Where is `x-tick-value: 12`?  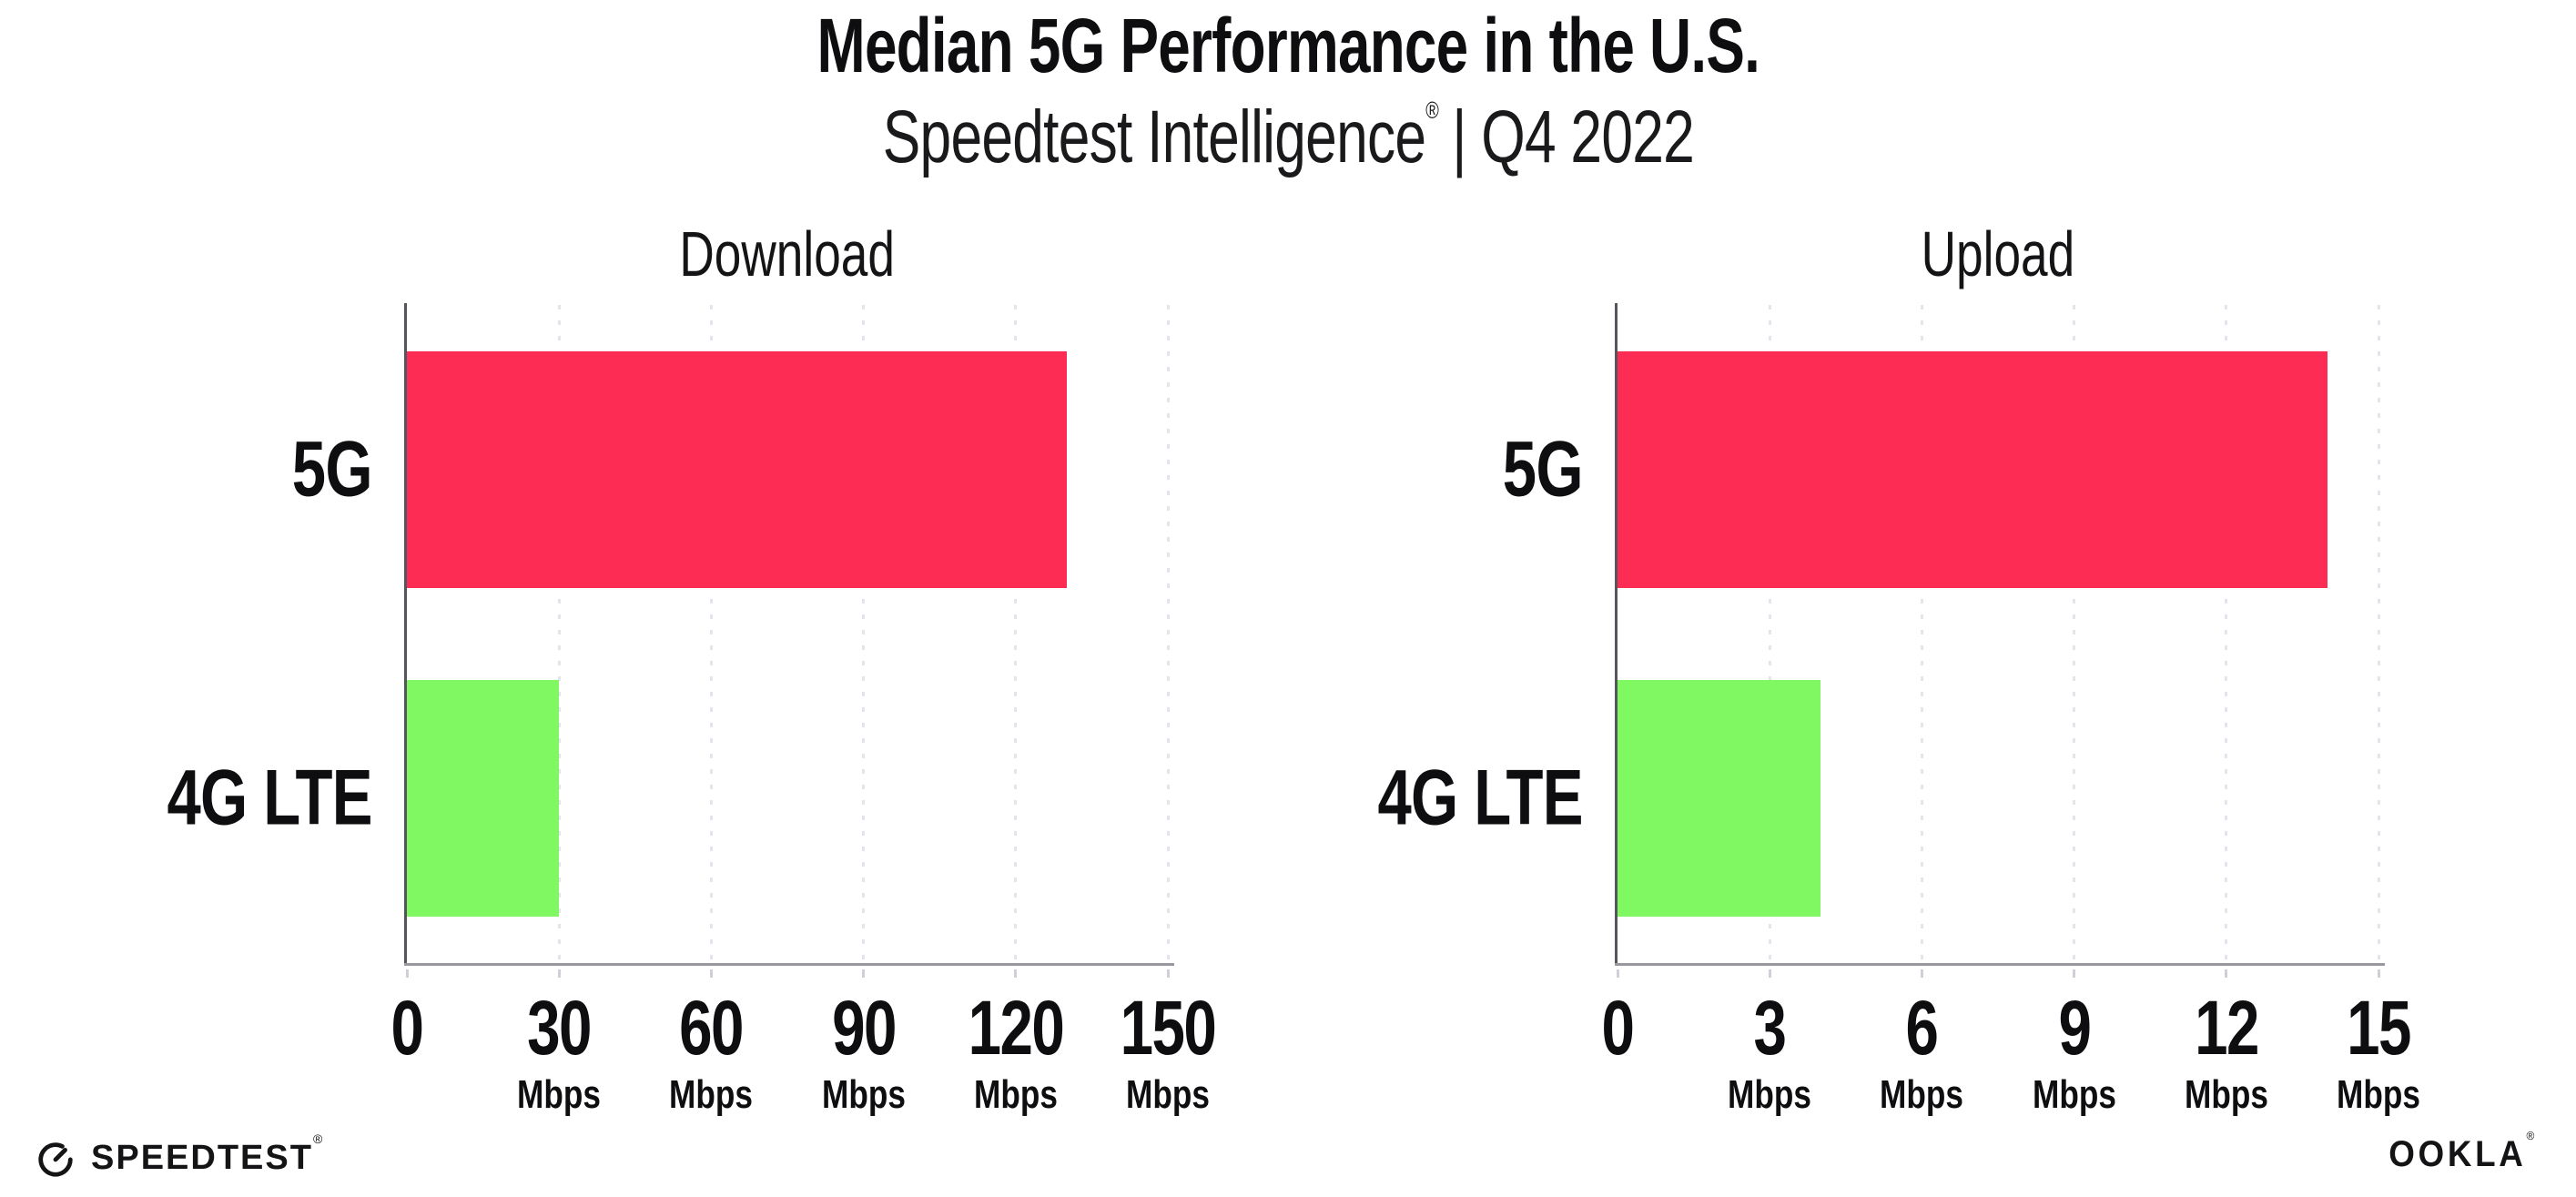 x-tick-value: 12 is located at coordinates (2226, 1027).